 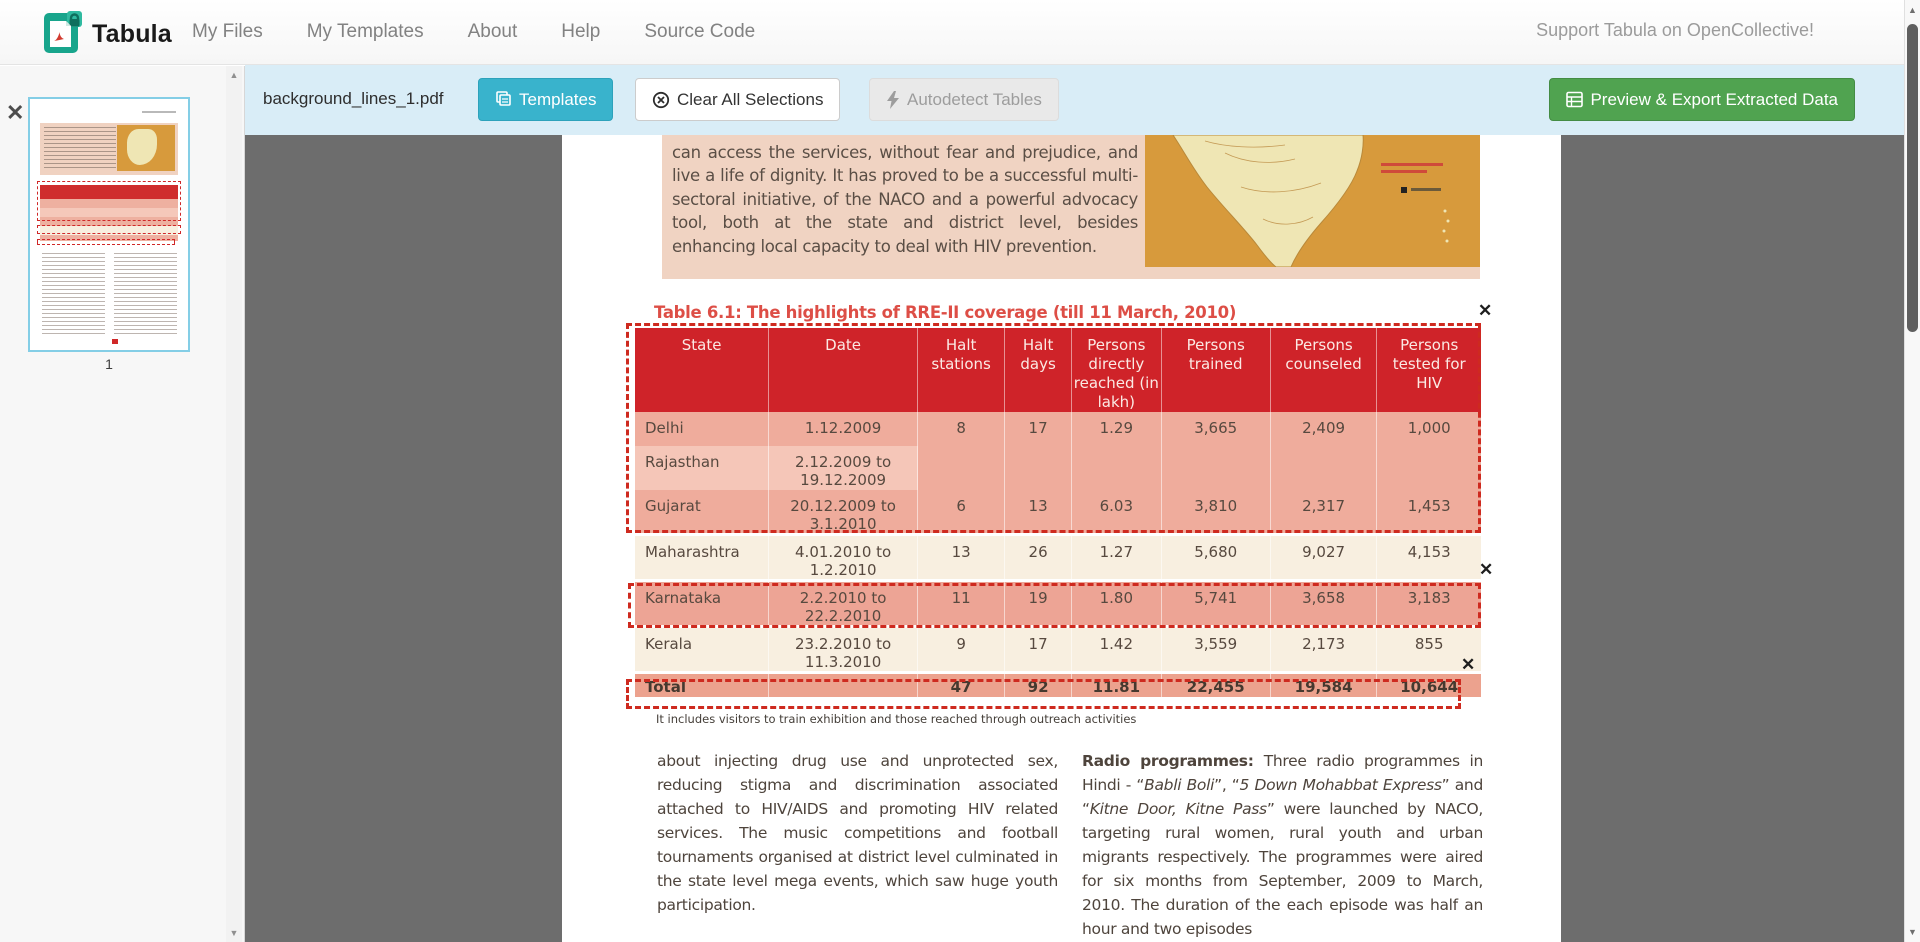 What do you see at coordinates (503, 99) in the screenshot?
I see `templates-icon` at bounding box center [503, 99].